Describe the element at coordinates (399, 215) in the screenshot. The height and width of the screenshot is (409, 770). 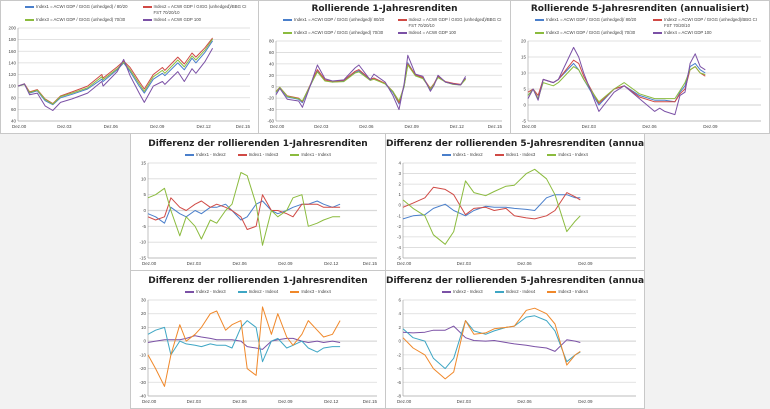
I see `y-tick-label: -1` at that location.